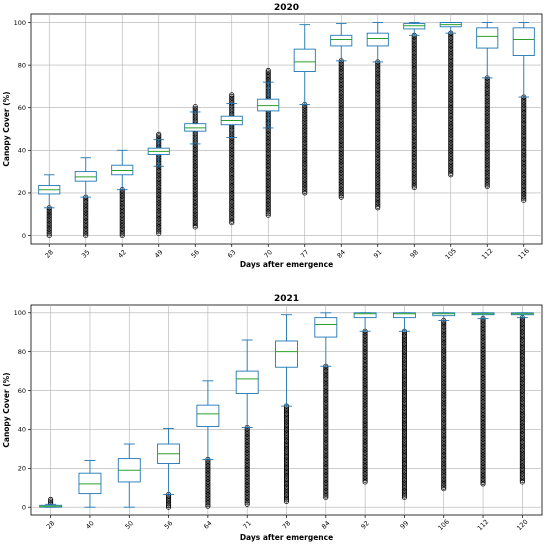 The width and height of the screenshot is (550, 552). I want to click on x-tick-label-2021: 40, so click(90, 525).